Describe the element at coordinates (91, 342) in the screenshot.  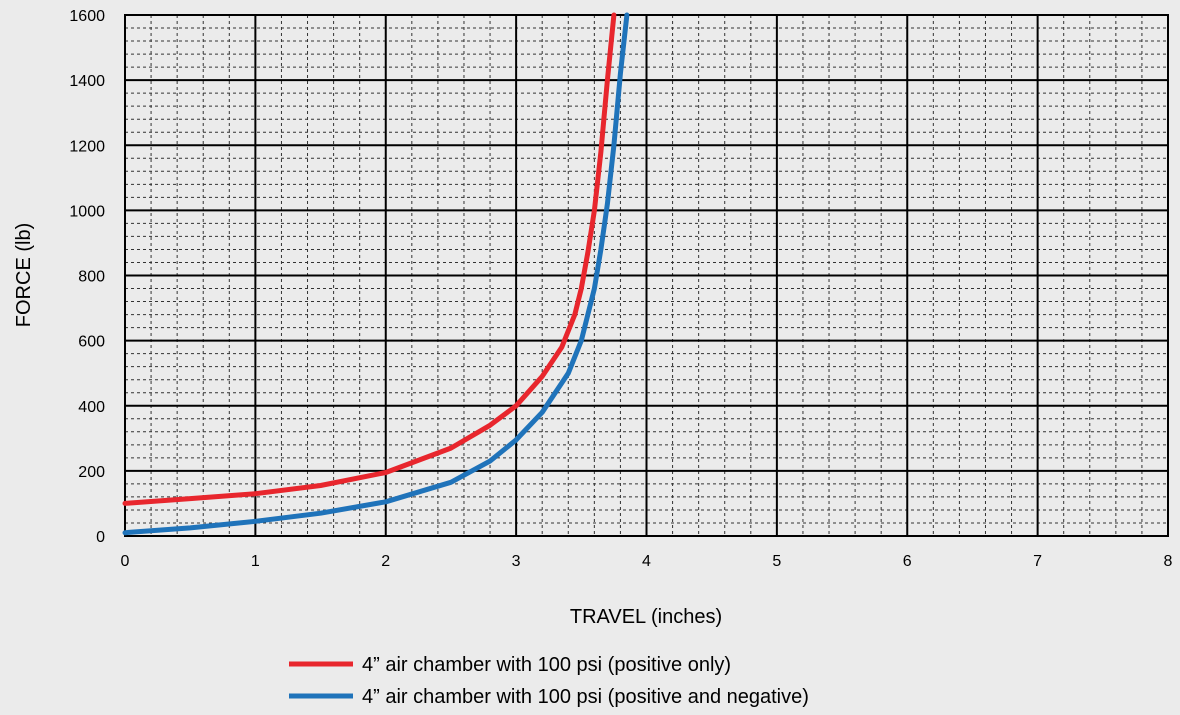
I see `y-tick-label-3: 600` at that location.